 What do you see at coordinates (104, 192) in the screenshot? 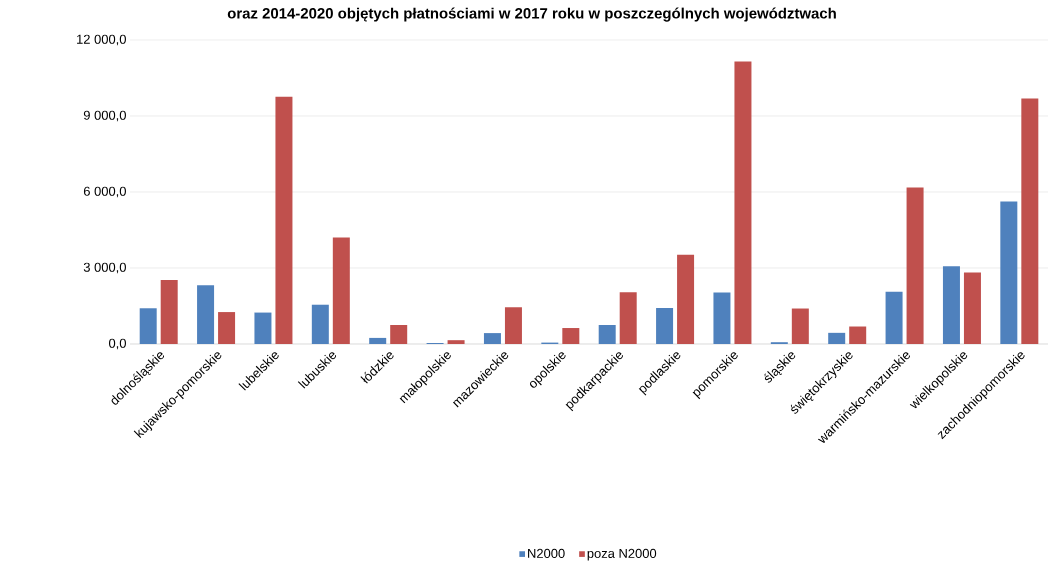
I see `y-tick-label: 6 000,0` at bounding box center [104, 192].